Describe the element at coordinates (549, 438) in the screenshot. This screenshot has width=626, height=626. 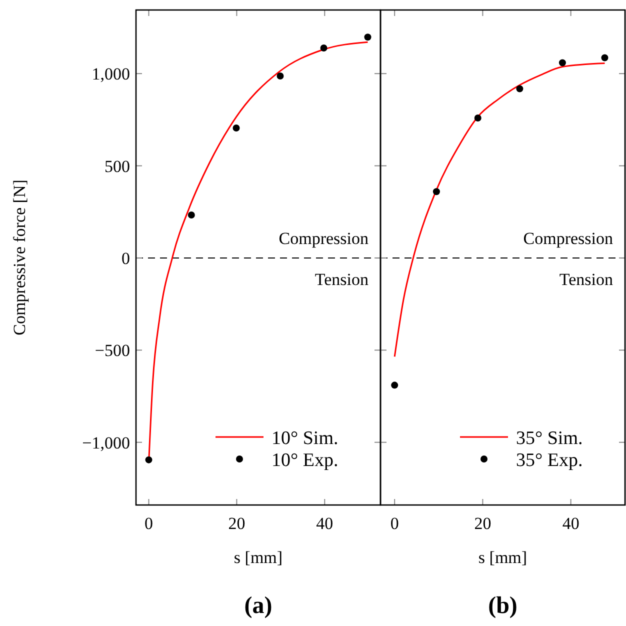
I see `legend-label: 35° Sim.` at that location.